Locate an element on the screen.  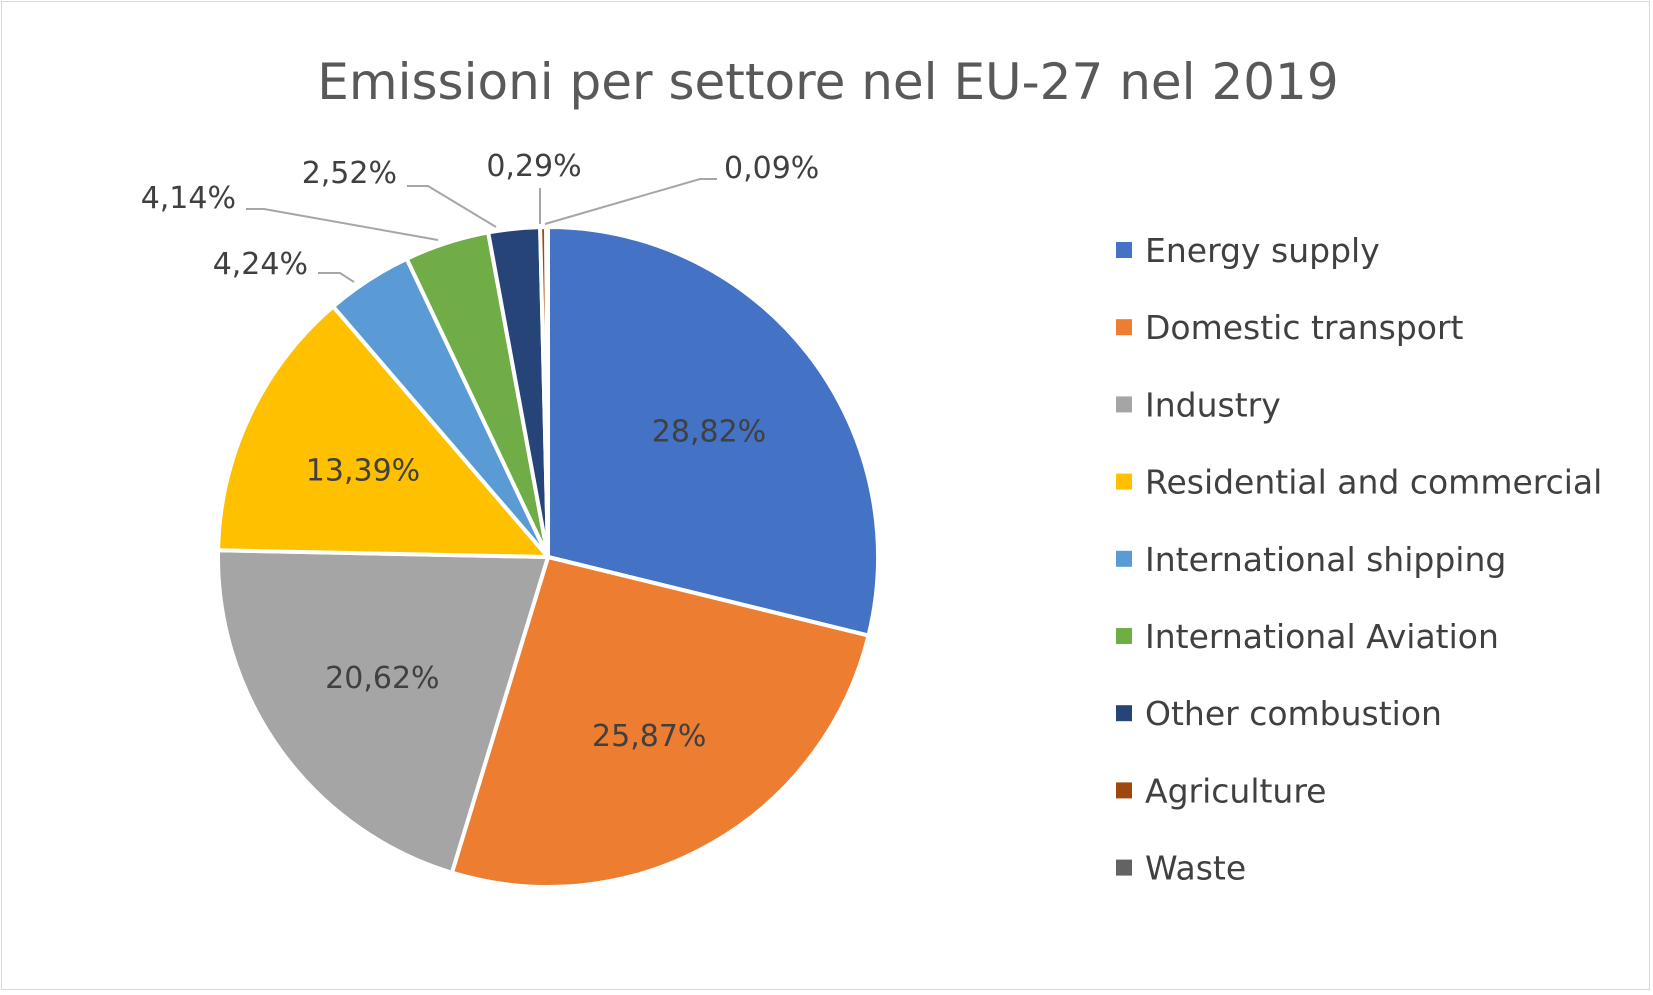
legend-entry-industry: Industry is located at coordinates (1213, 404).